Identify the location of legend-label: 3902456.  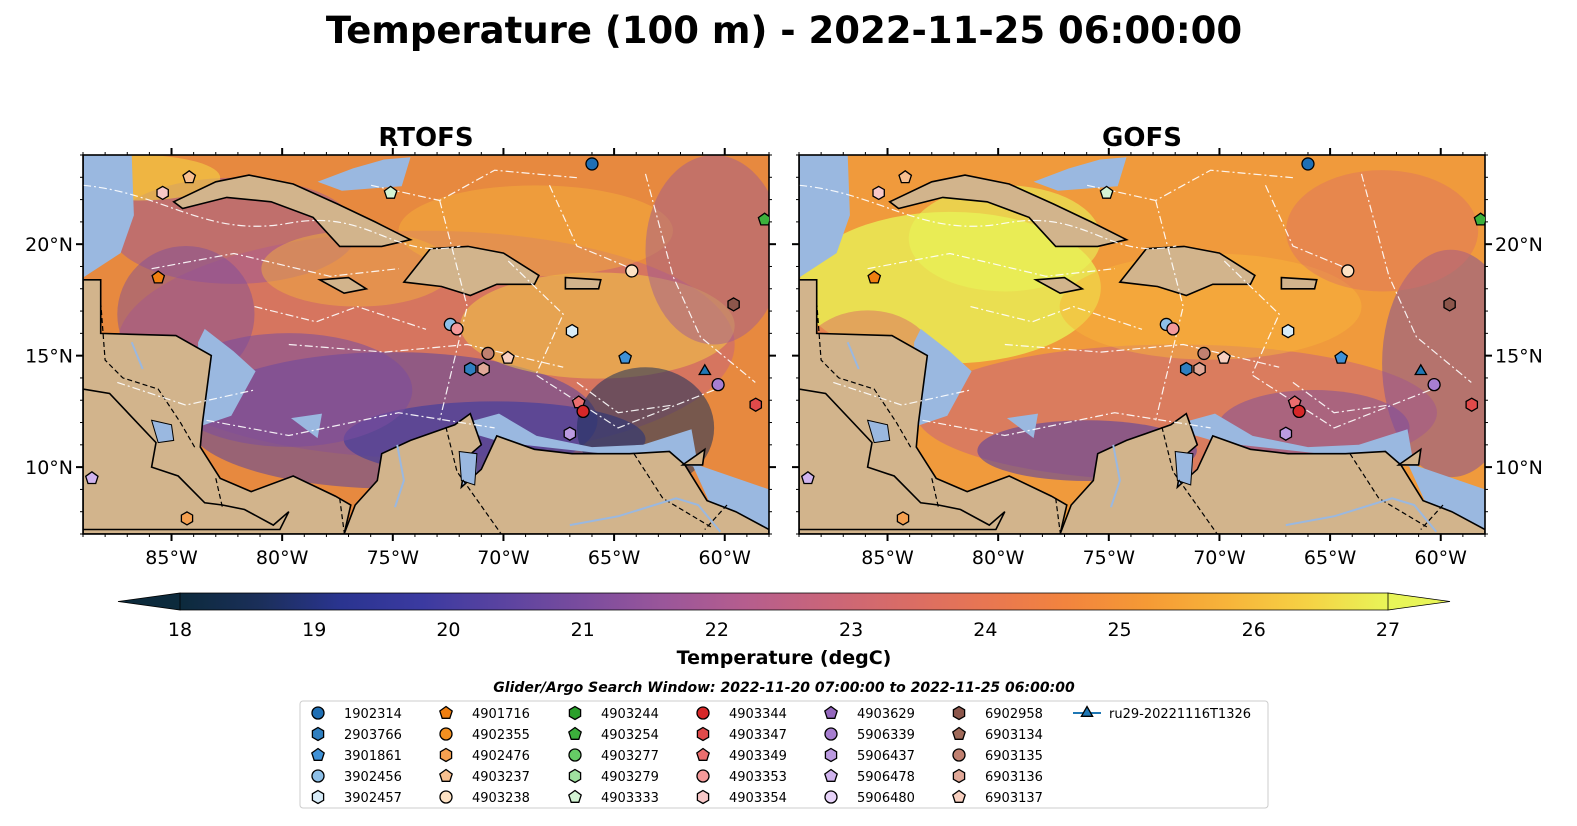
(373, 777).